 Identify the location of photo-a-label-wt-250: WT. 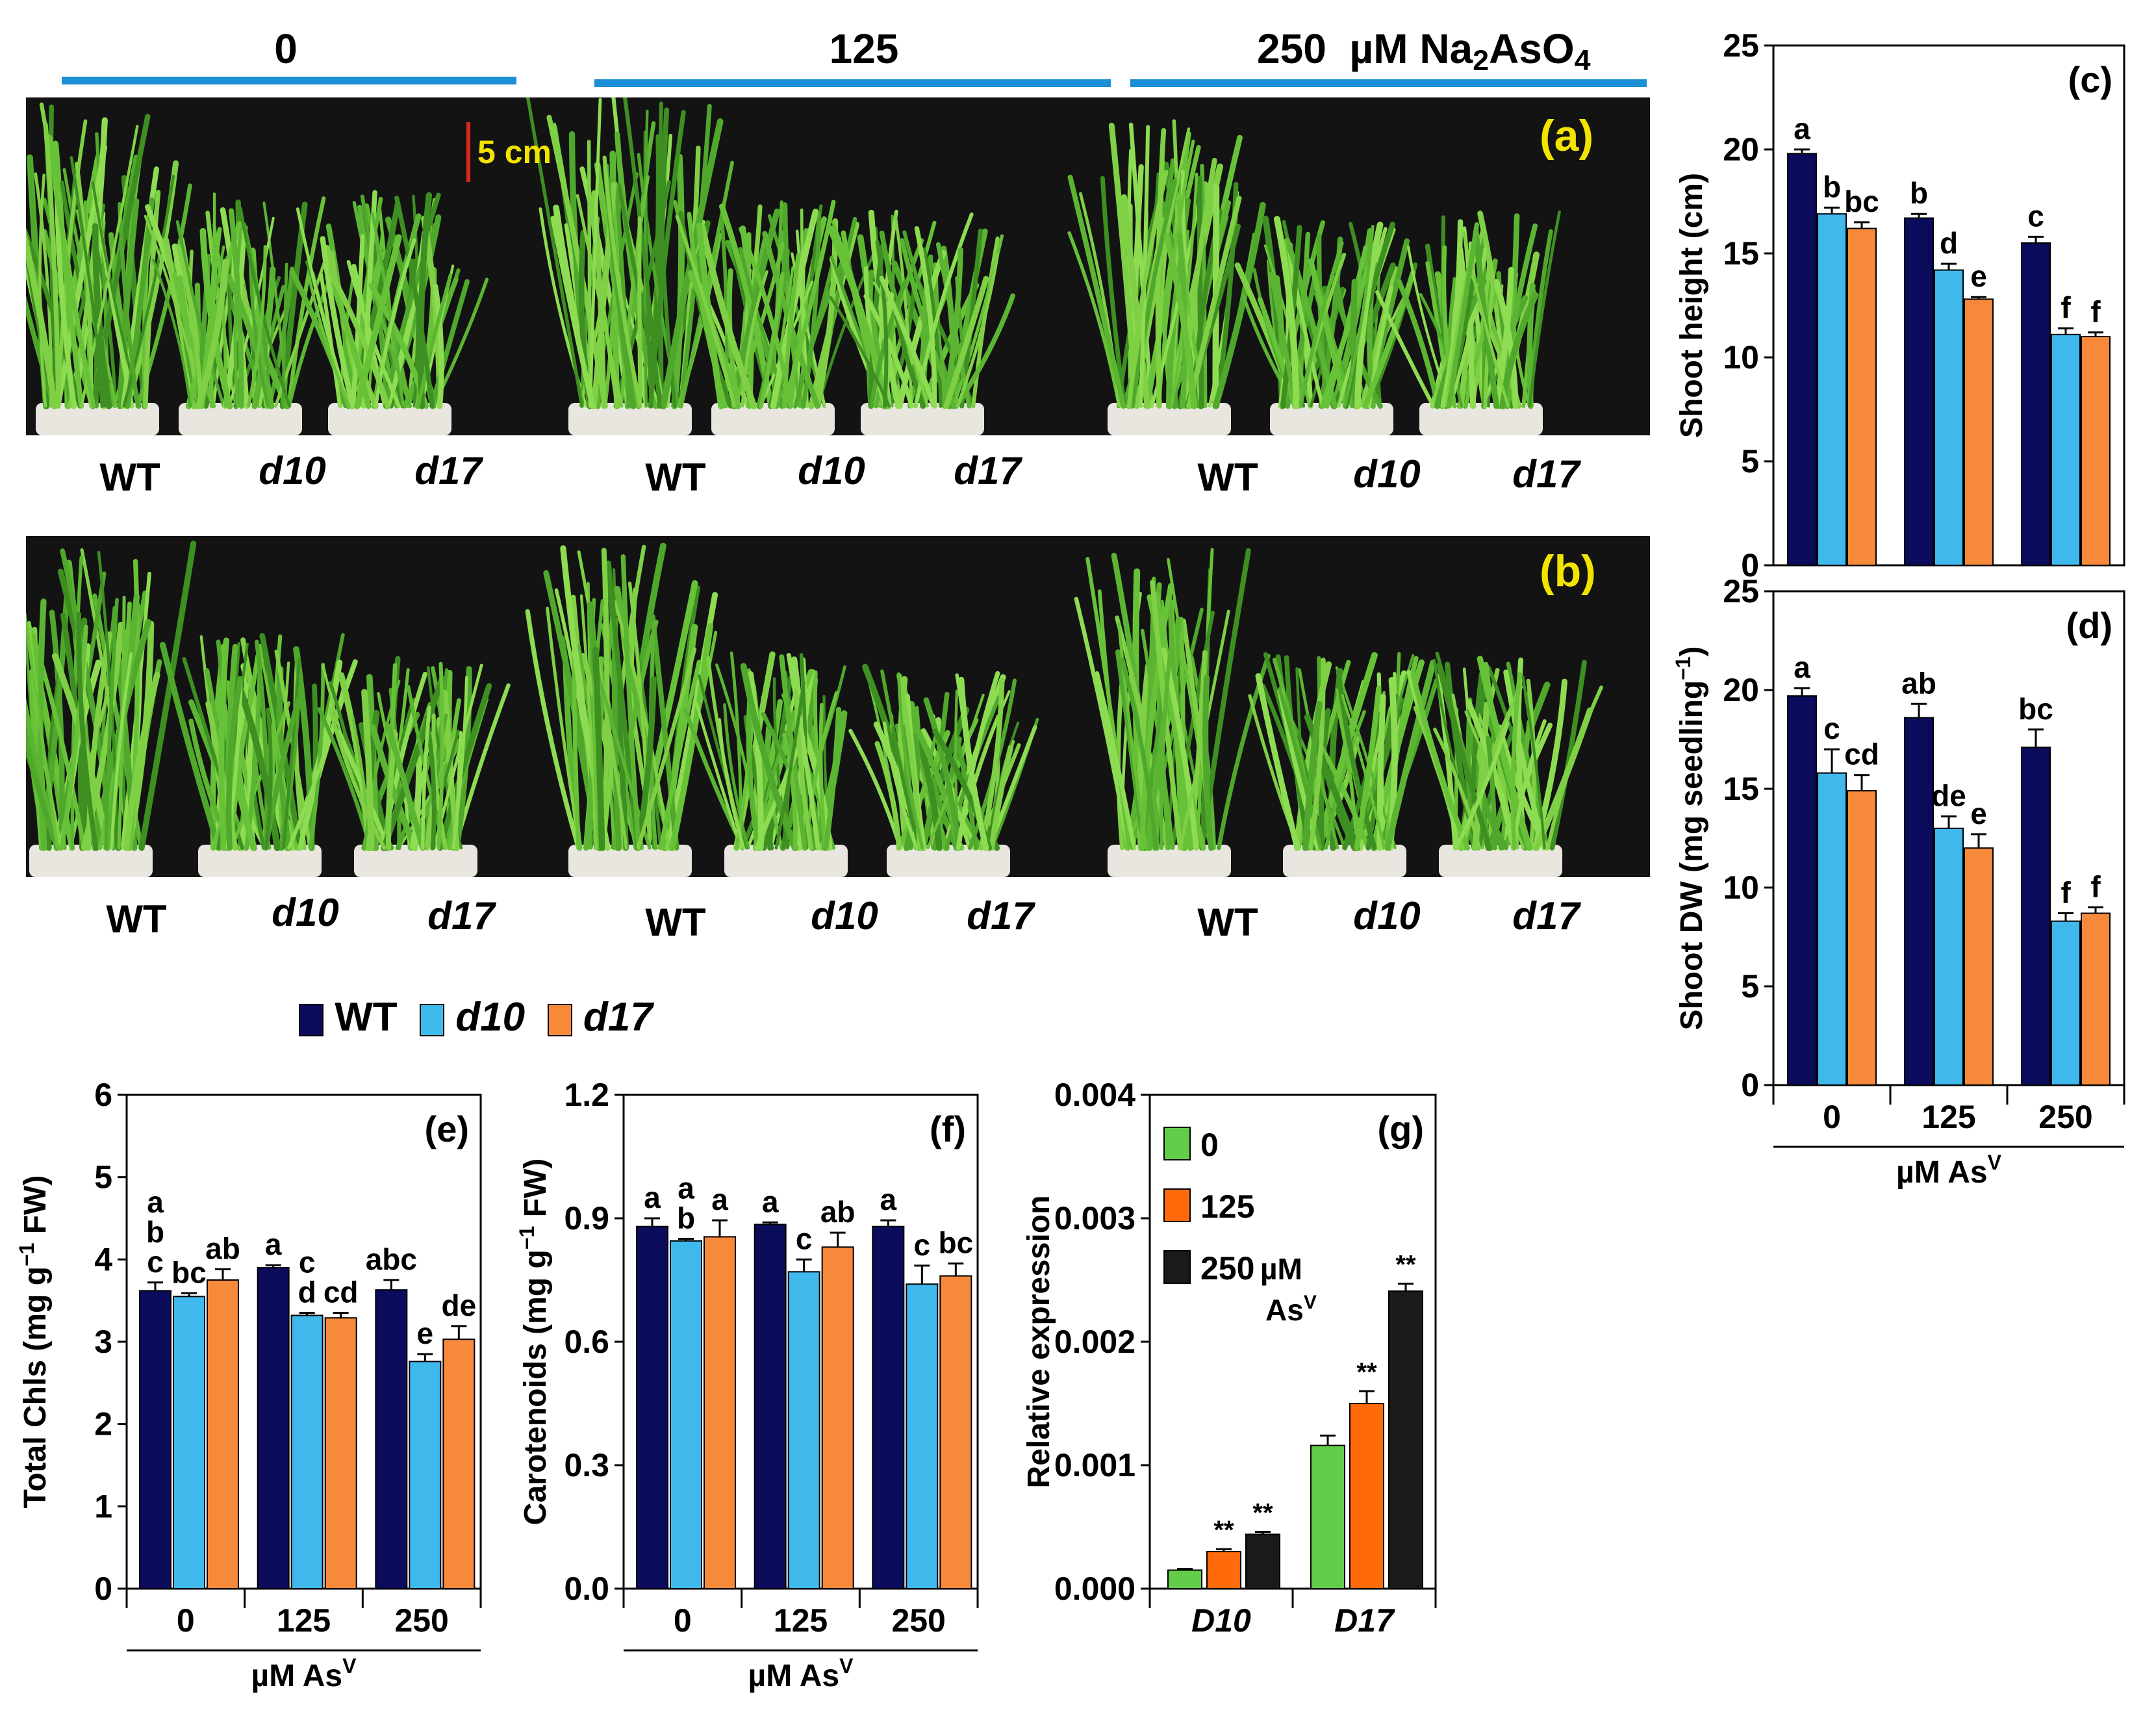
(1227, 477).